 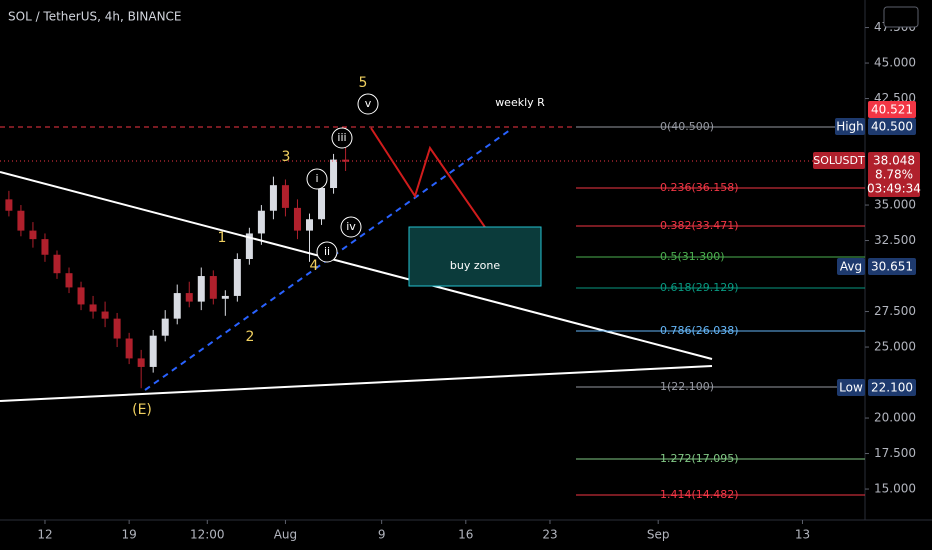 I want to click on subwave-label: i, so click(x=316, y=178).